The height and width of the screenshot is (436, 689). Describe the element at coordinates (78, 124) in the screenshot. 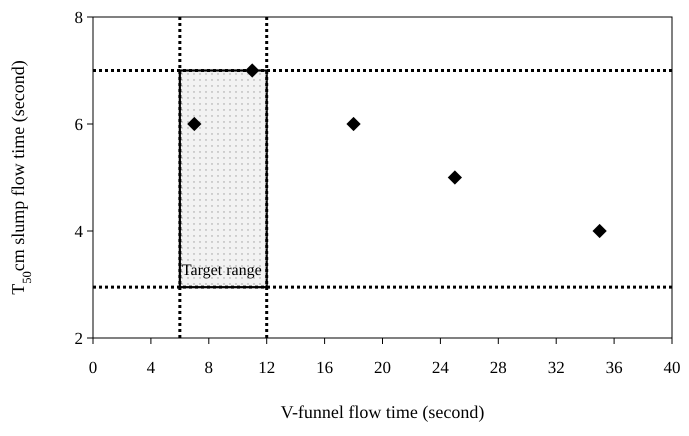

I see `y-tick-label: 6` at that location.